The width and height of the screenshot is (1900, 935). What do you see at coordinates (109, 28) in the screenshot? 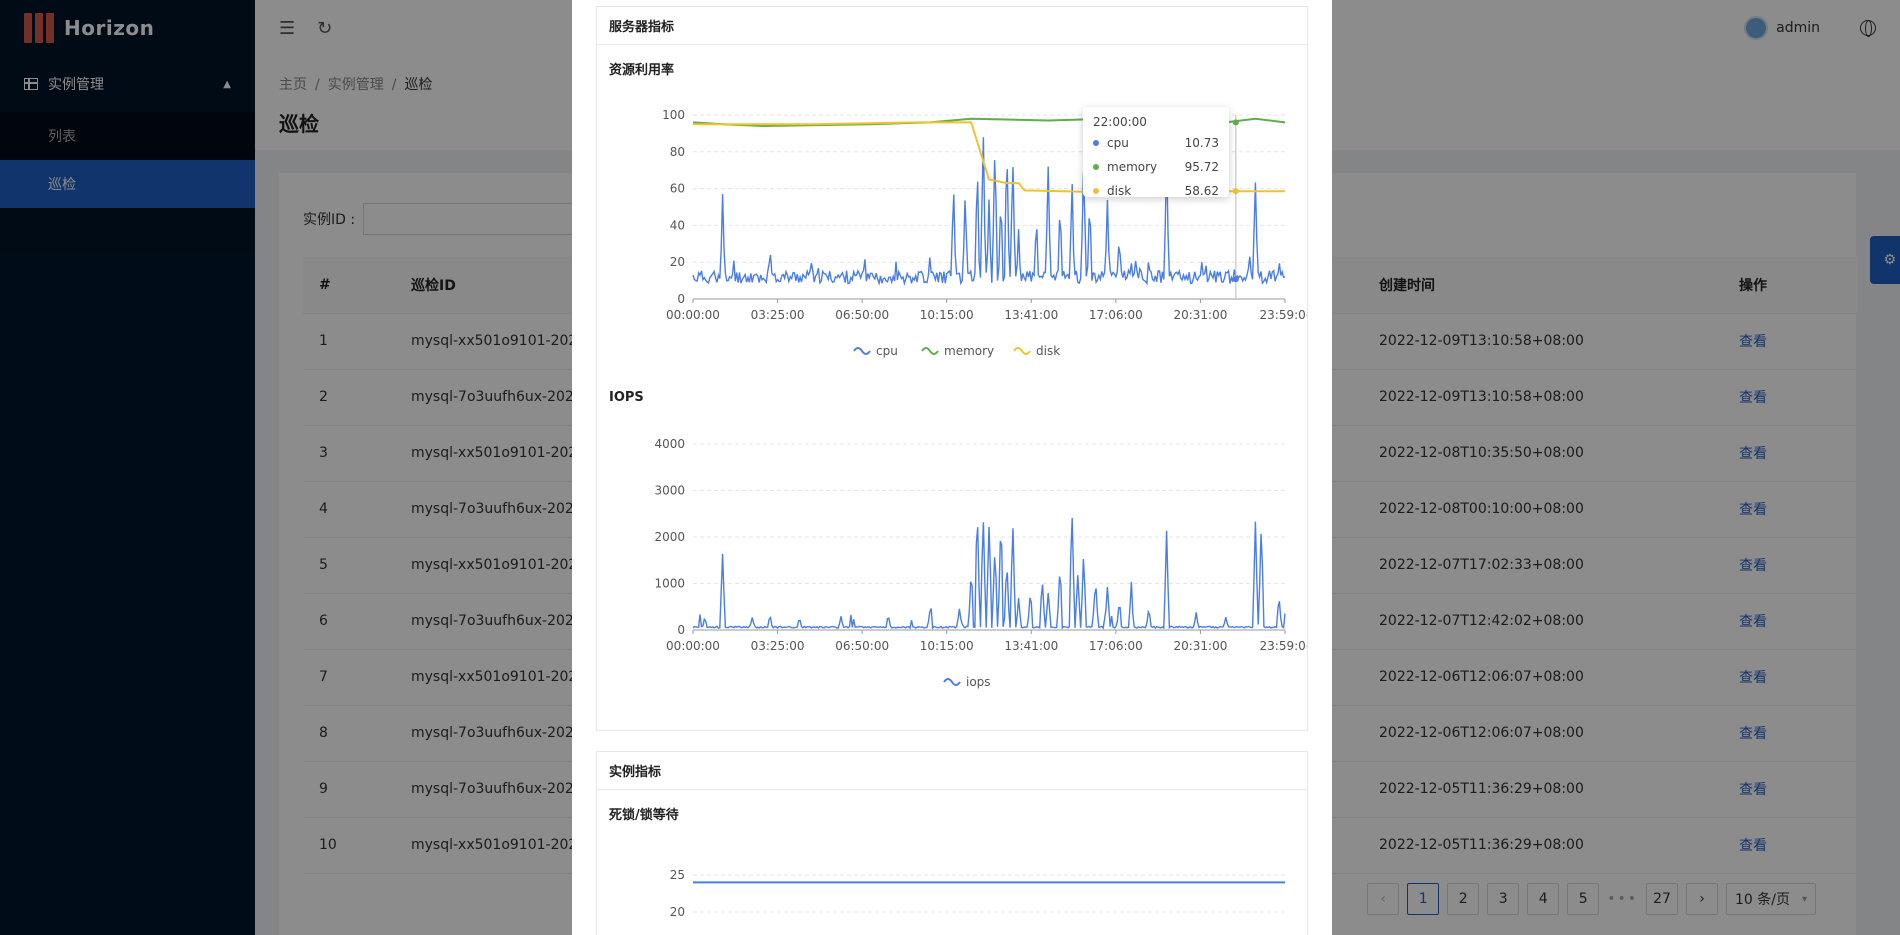
I see `app-name: Horizon` at bounding box center [109, 28].